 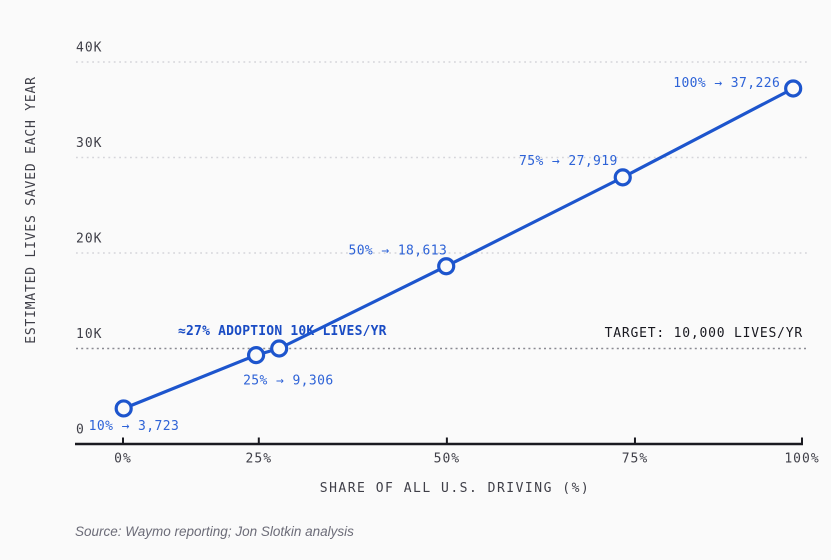 I want to click on x-tick-label: 100%, so click(x=801, y=459).